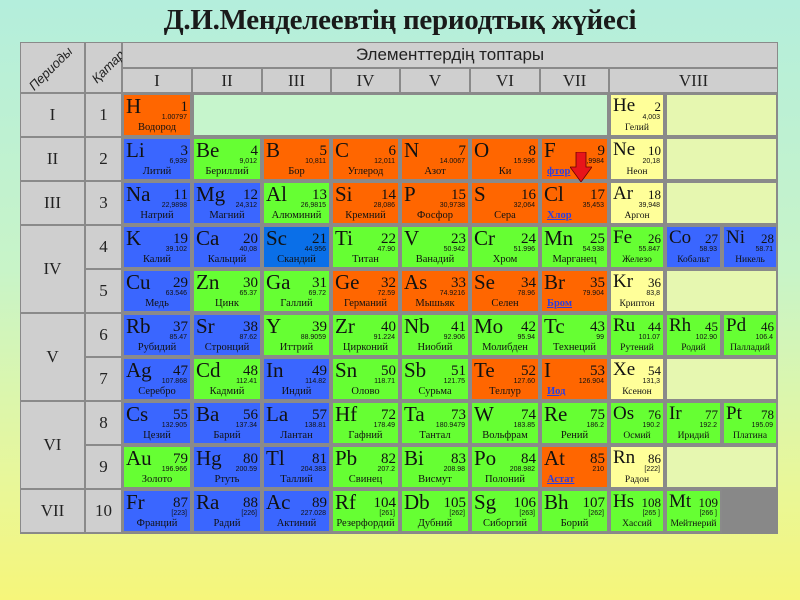 The image size is (800, 600). What do you see at coordinates (637, 159) in the screenshot?
I see `element-cell-Ne: Ne 10 20,18 Неон` at bounding box center [637, 159].